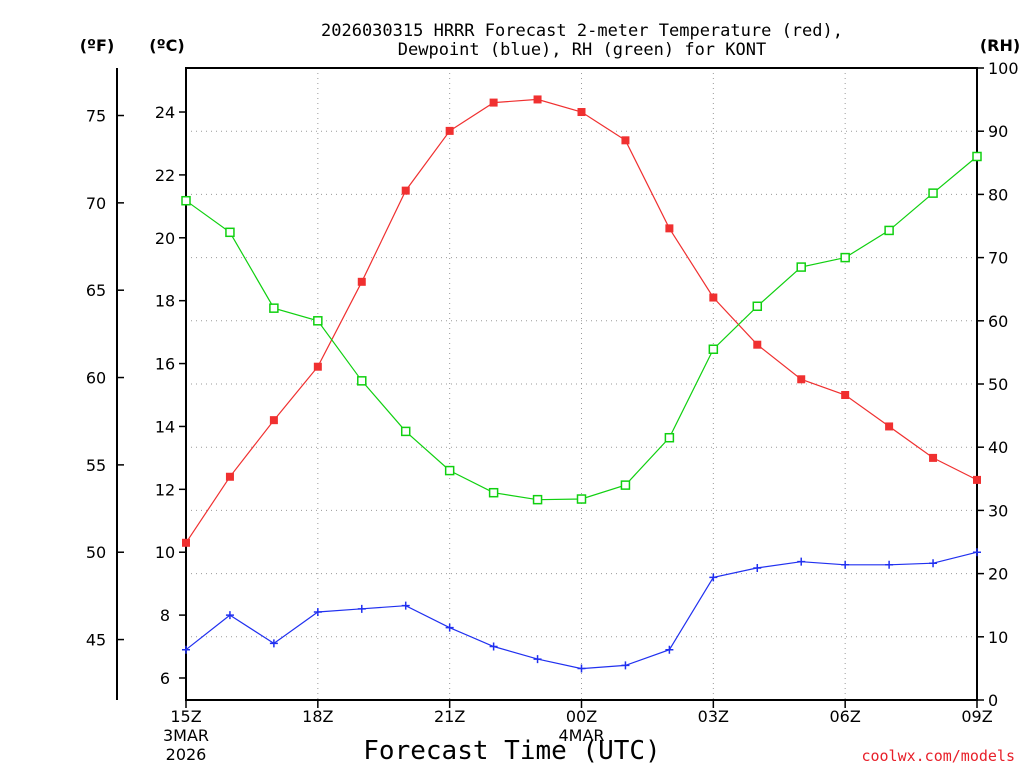 The image size is (1024, 768). Describe the element at coordinates (998, 637) in the screenshot. I see `rh-tick-label: 10` at that location.